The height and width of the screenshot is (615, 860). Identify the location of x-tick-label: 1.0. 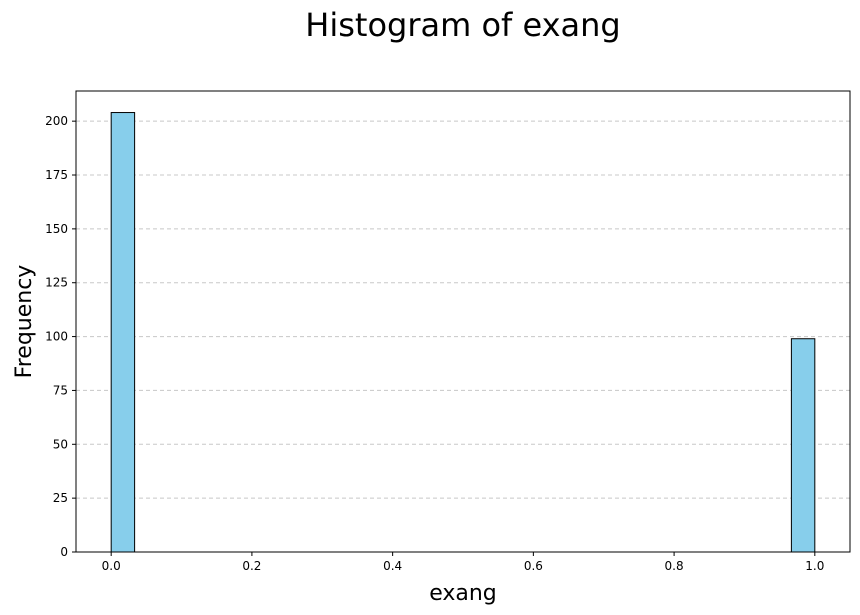
(814, 566).